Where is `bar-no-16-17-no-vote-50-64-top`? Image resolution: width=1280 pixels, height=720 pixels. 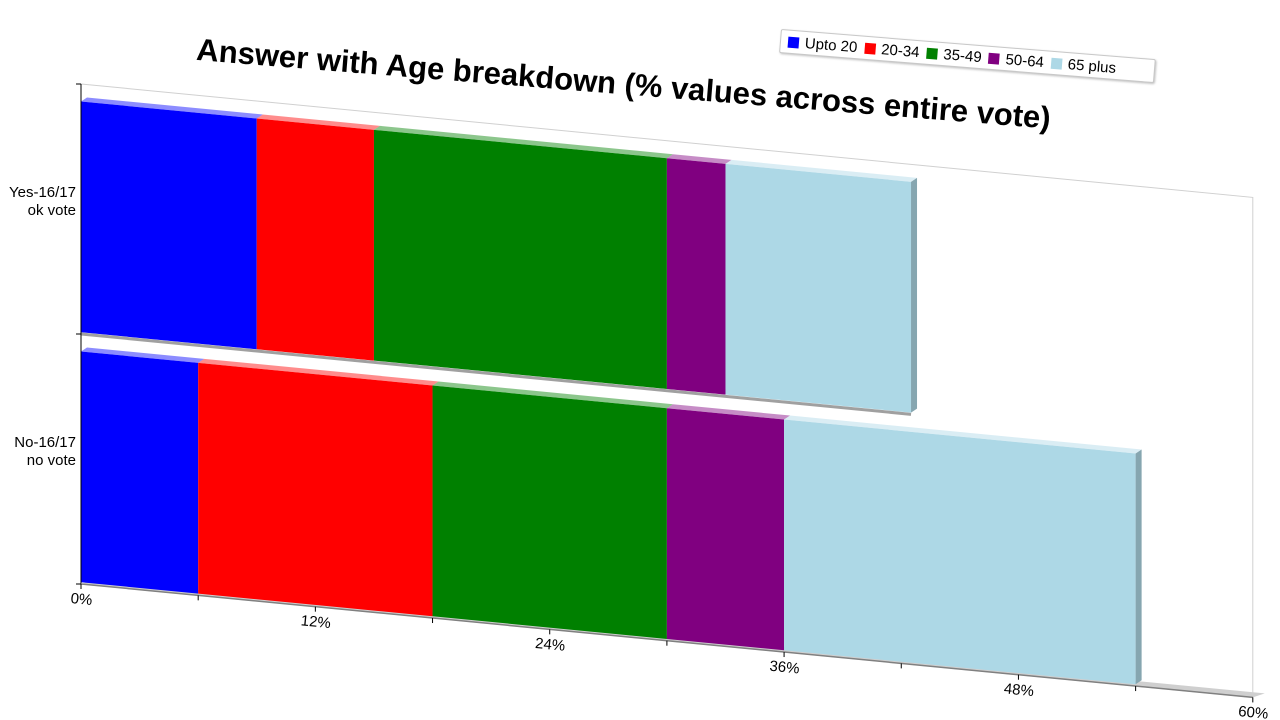
bar-no-16-17-no-vote-50-64-top is located at coordinates (728, 412).